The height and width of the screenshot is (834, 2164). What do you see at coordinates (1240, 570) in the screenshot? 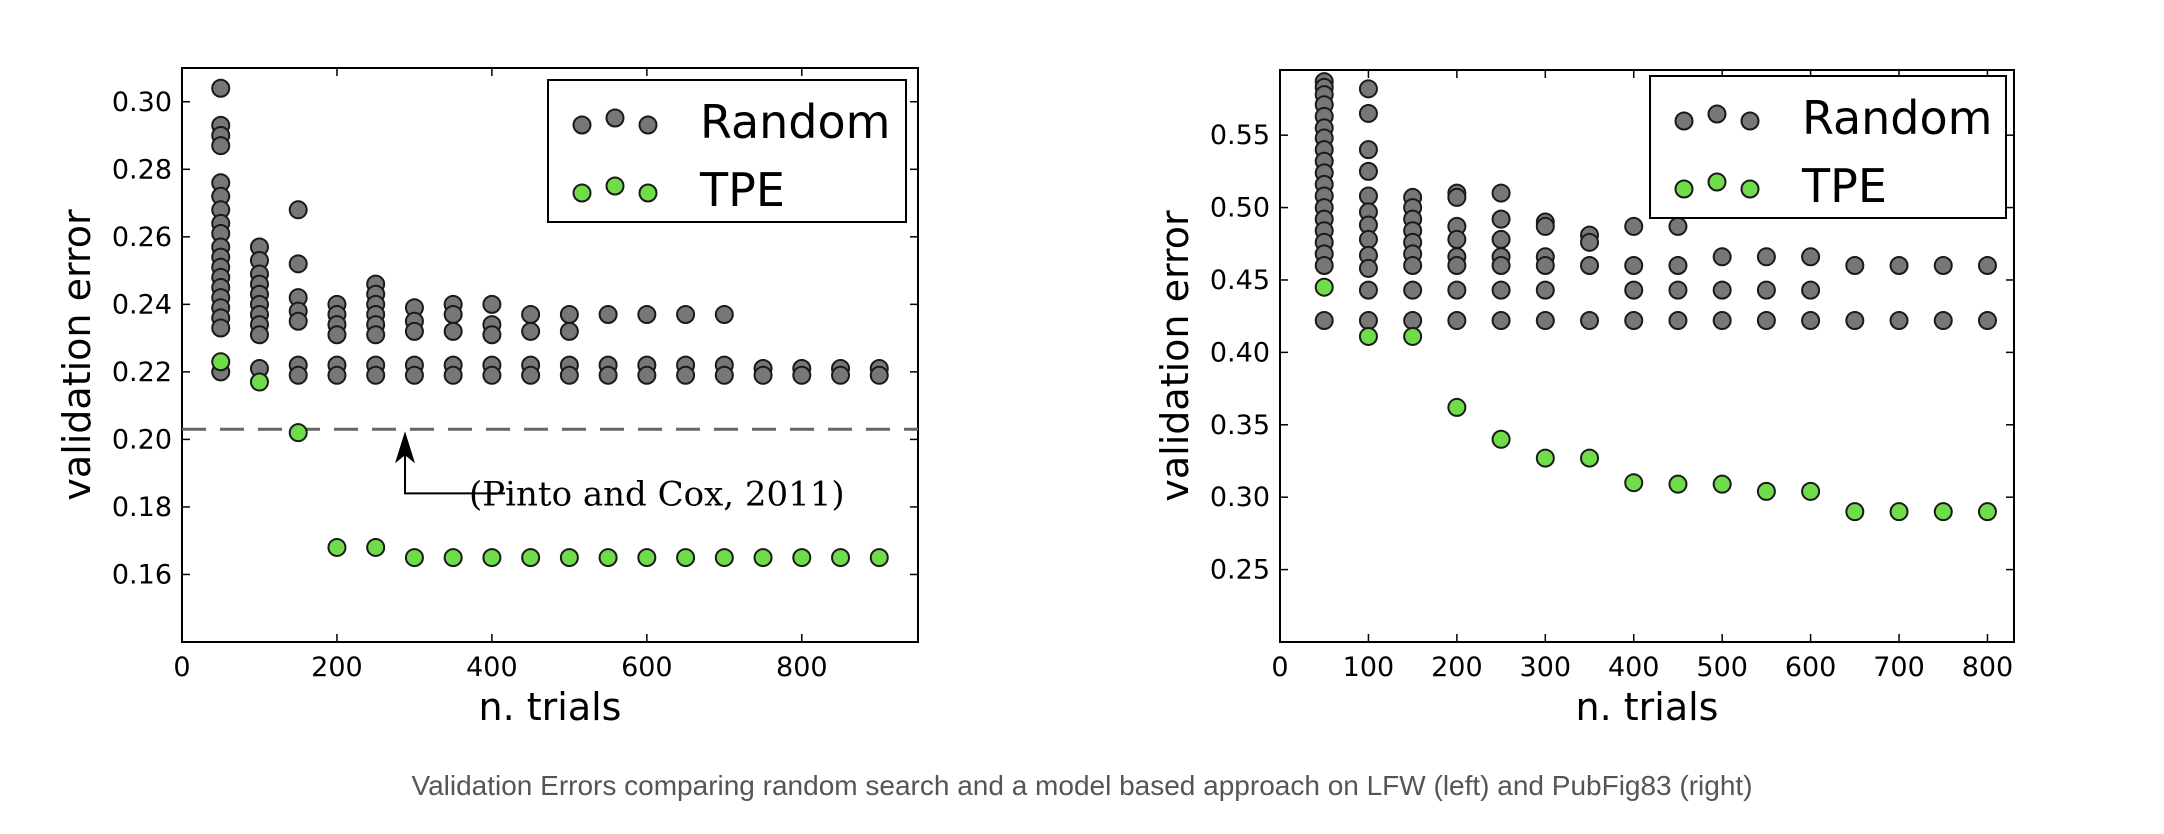
I see `y-tick-label: 0.25` at bounding box center [1240, 570].